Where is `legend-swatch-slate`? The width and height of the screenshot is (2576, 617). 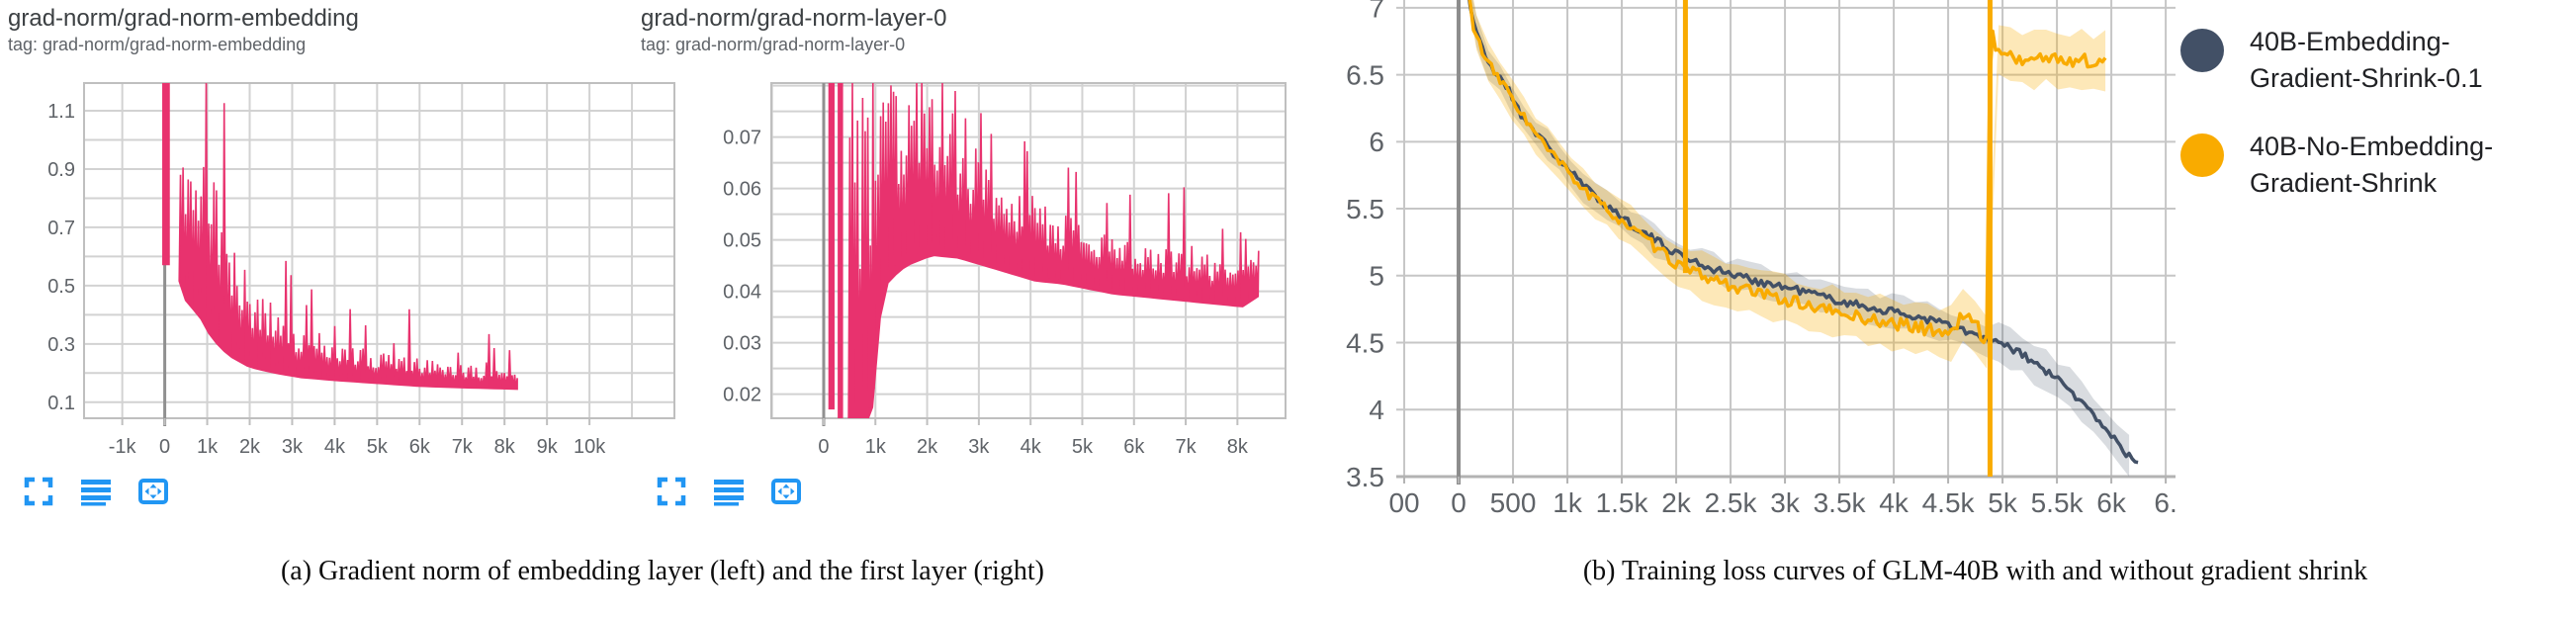 legend-swatch-slate is located at coordinates (2202, 50).